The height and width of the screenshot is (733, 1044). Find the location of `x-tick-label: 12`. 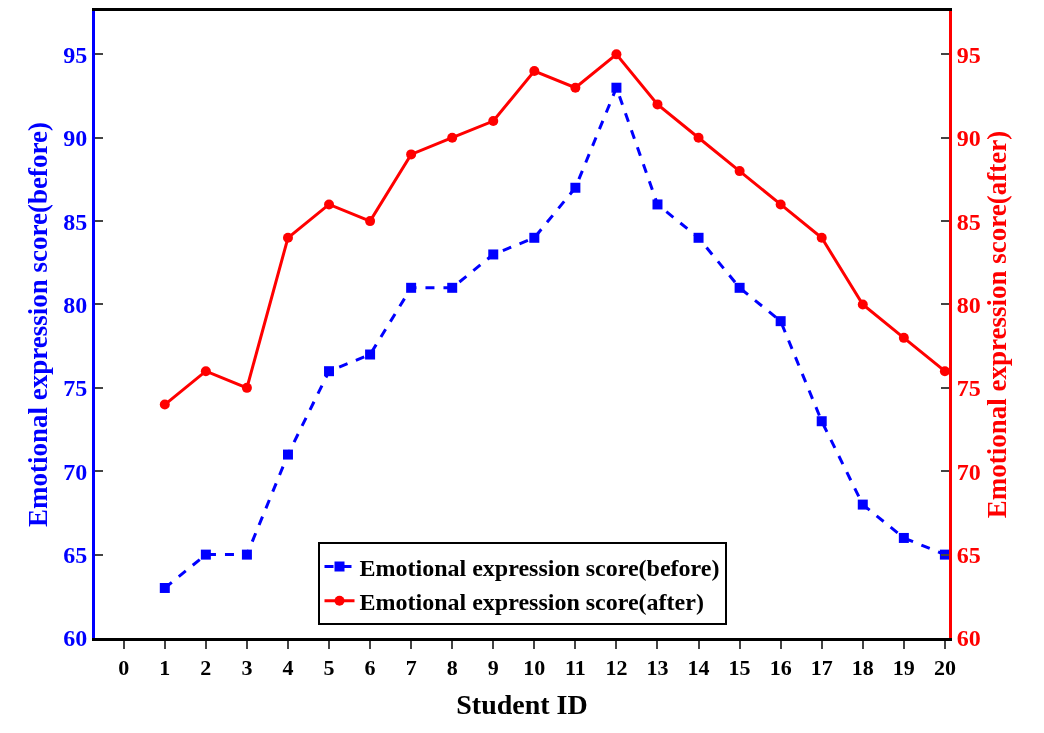

x-tick-label: 12 is located at coordinates (616, 668).